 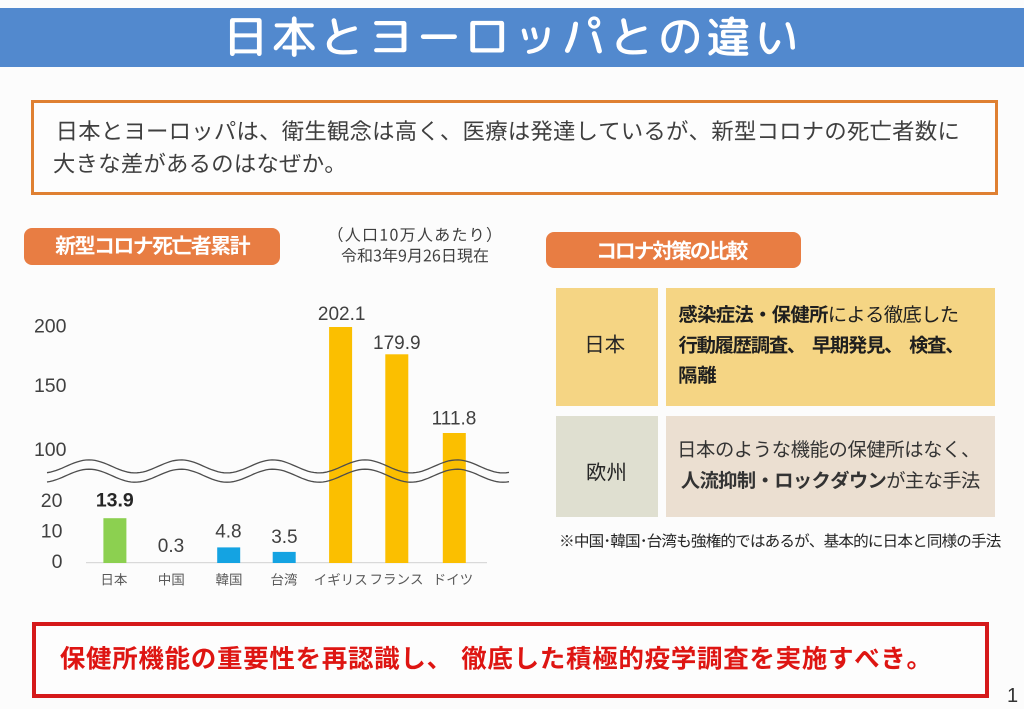 I want to click on svg-text: 202.1, so click(x=342, y=314).